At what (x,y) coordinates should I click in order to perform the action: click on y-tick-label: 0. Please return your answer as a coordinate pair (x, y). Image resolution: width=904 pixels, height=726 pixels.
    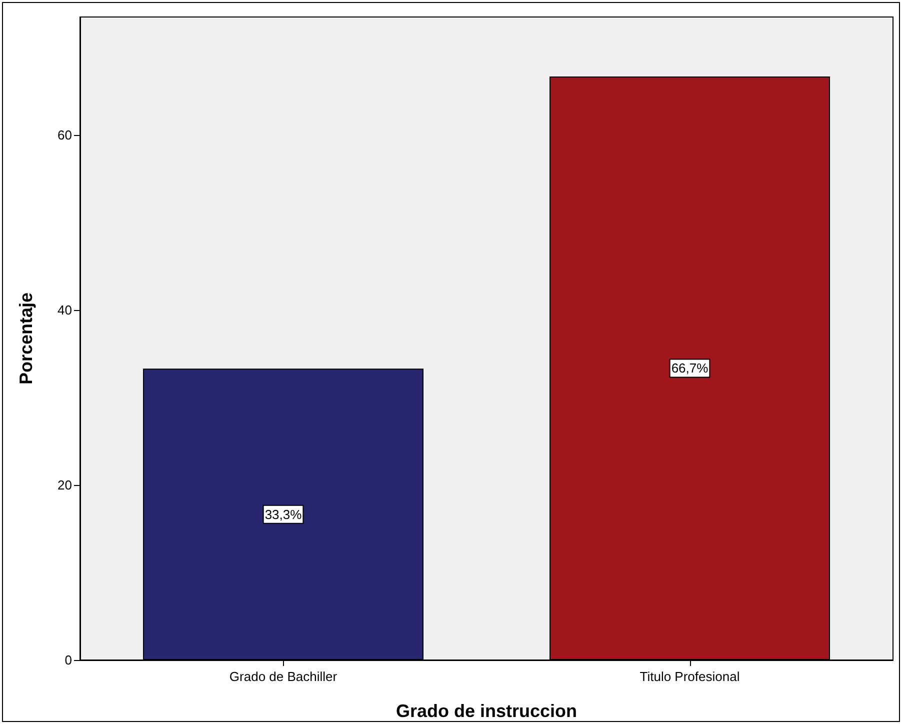
    Looking at the image, I should click on (68, 660).